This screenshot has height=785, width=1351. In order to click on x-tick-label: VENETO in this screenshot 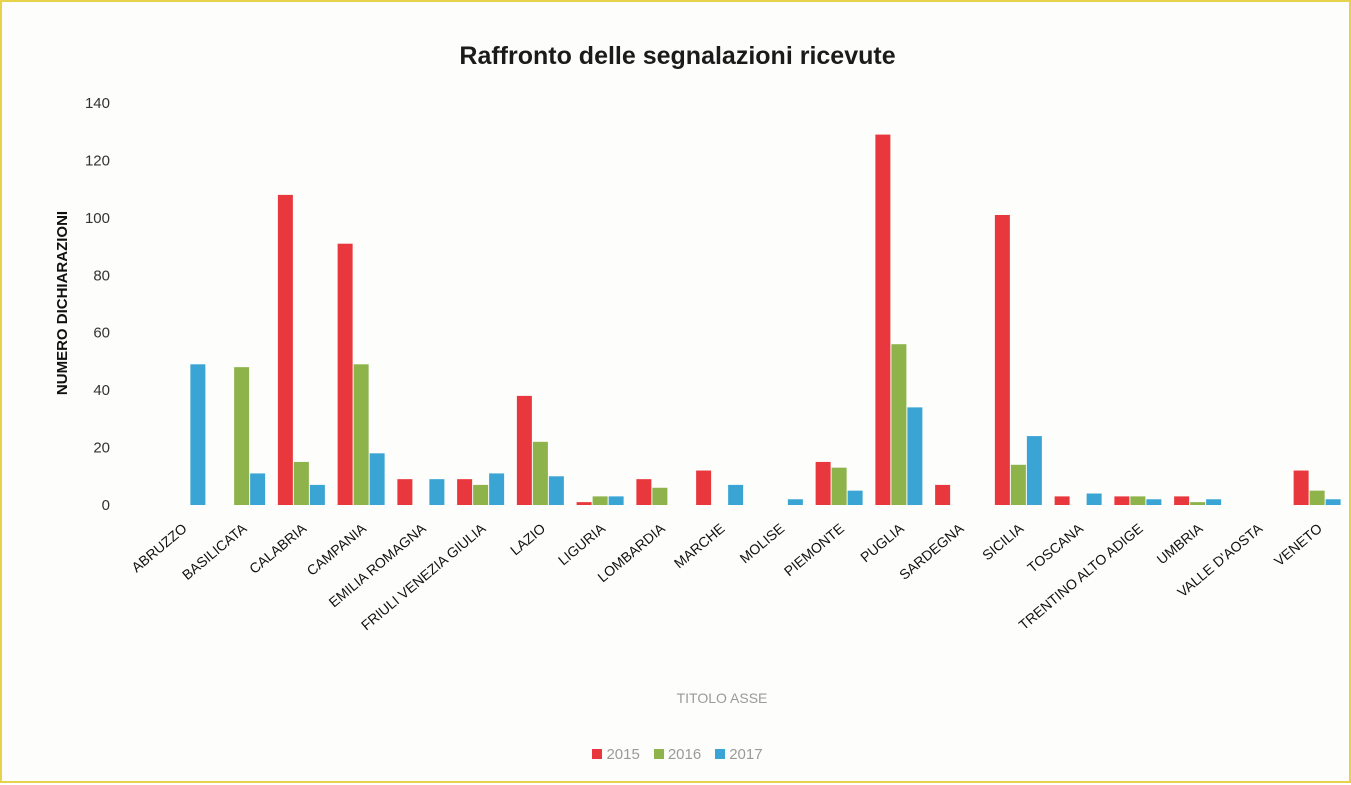, I will do `click(1298, 544)`.